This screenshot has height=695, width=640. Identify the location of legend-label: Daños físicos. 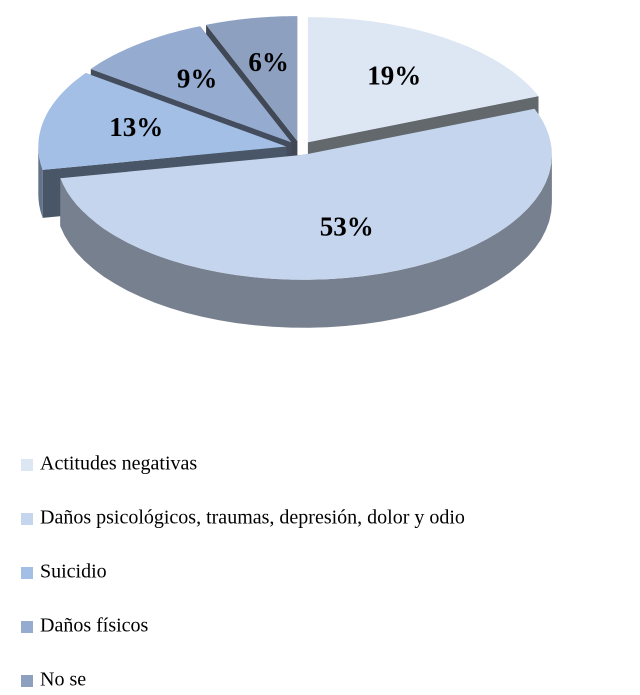
(94, 626).